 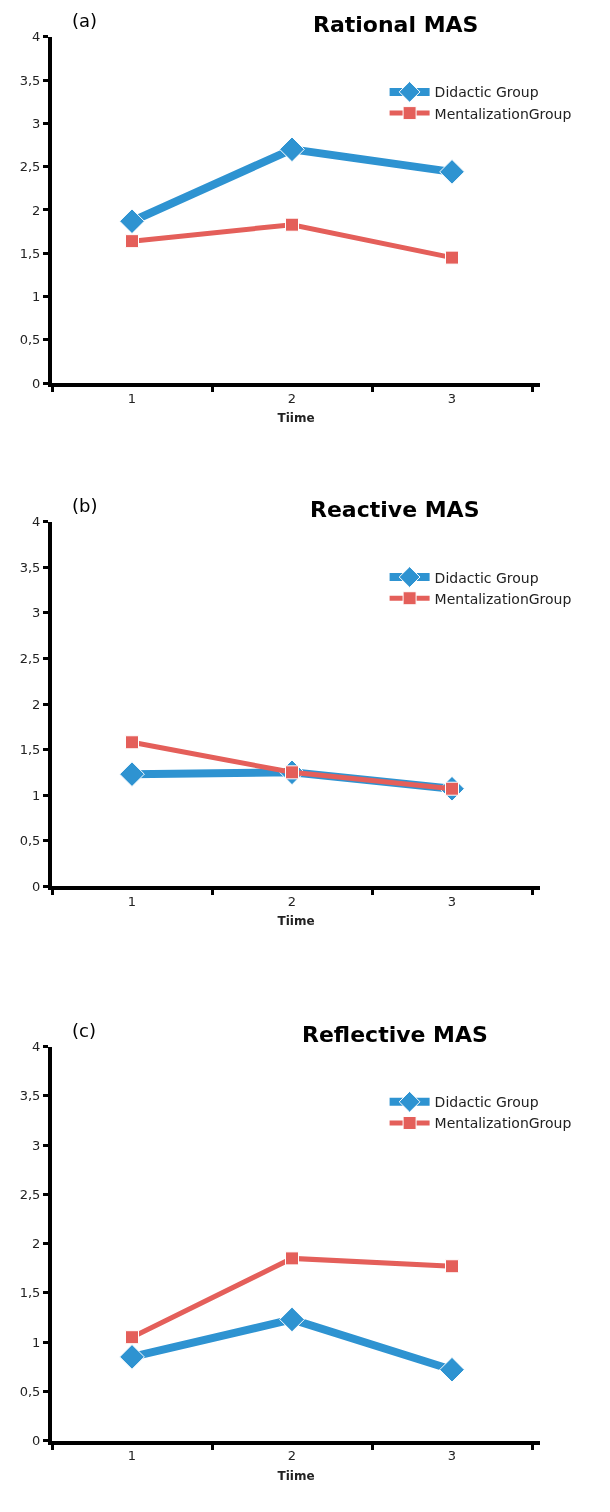 I want to click on chart-title: Reflective MAS, so click(x=395, y=1034).